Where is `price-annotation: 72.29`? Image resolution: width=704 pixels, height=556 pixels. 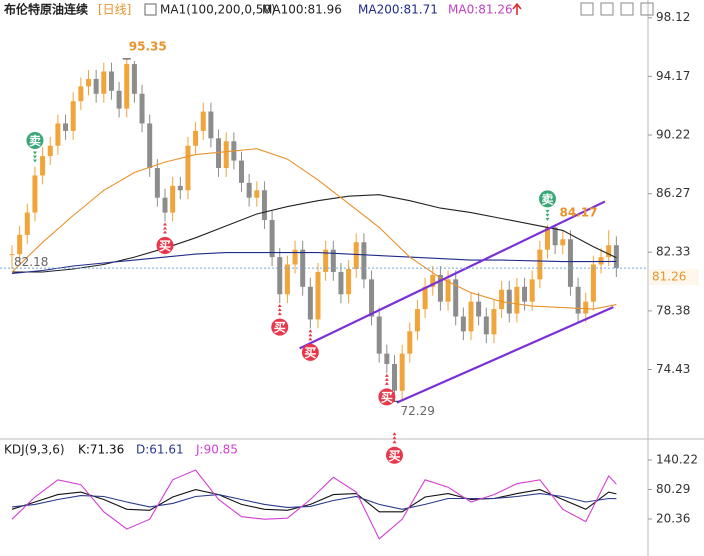
price-annotation: 72.29 is located at coordinates (418, 411).